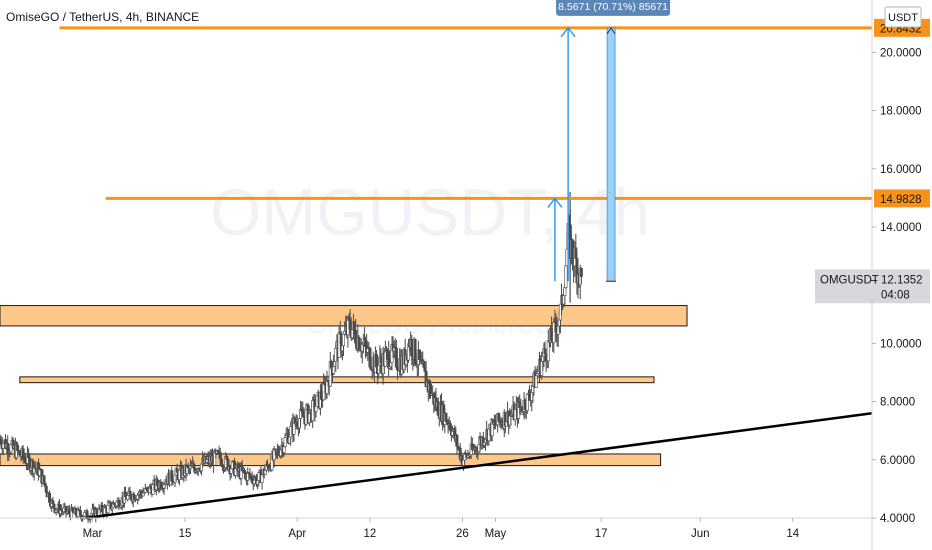 This screenshot has width=932, height=550. I want to click on time-tick-label: 17, so click(601, 534).